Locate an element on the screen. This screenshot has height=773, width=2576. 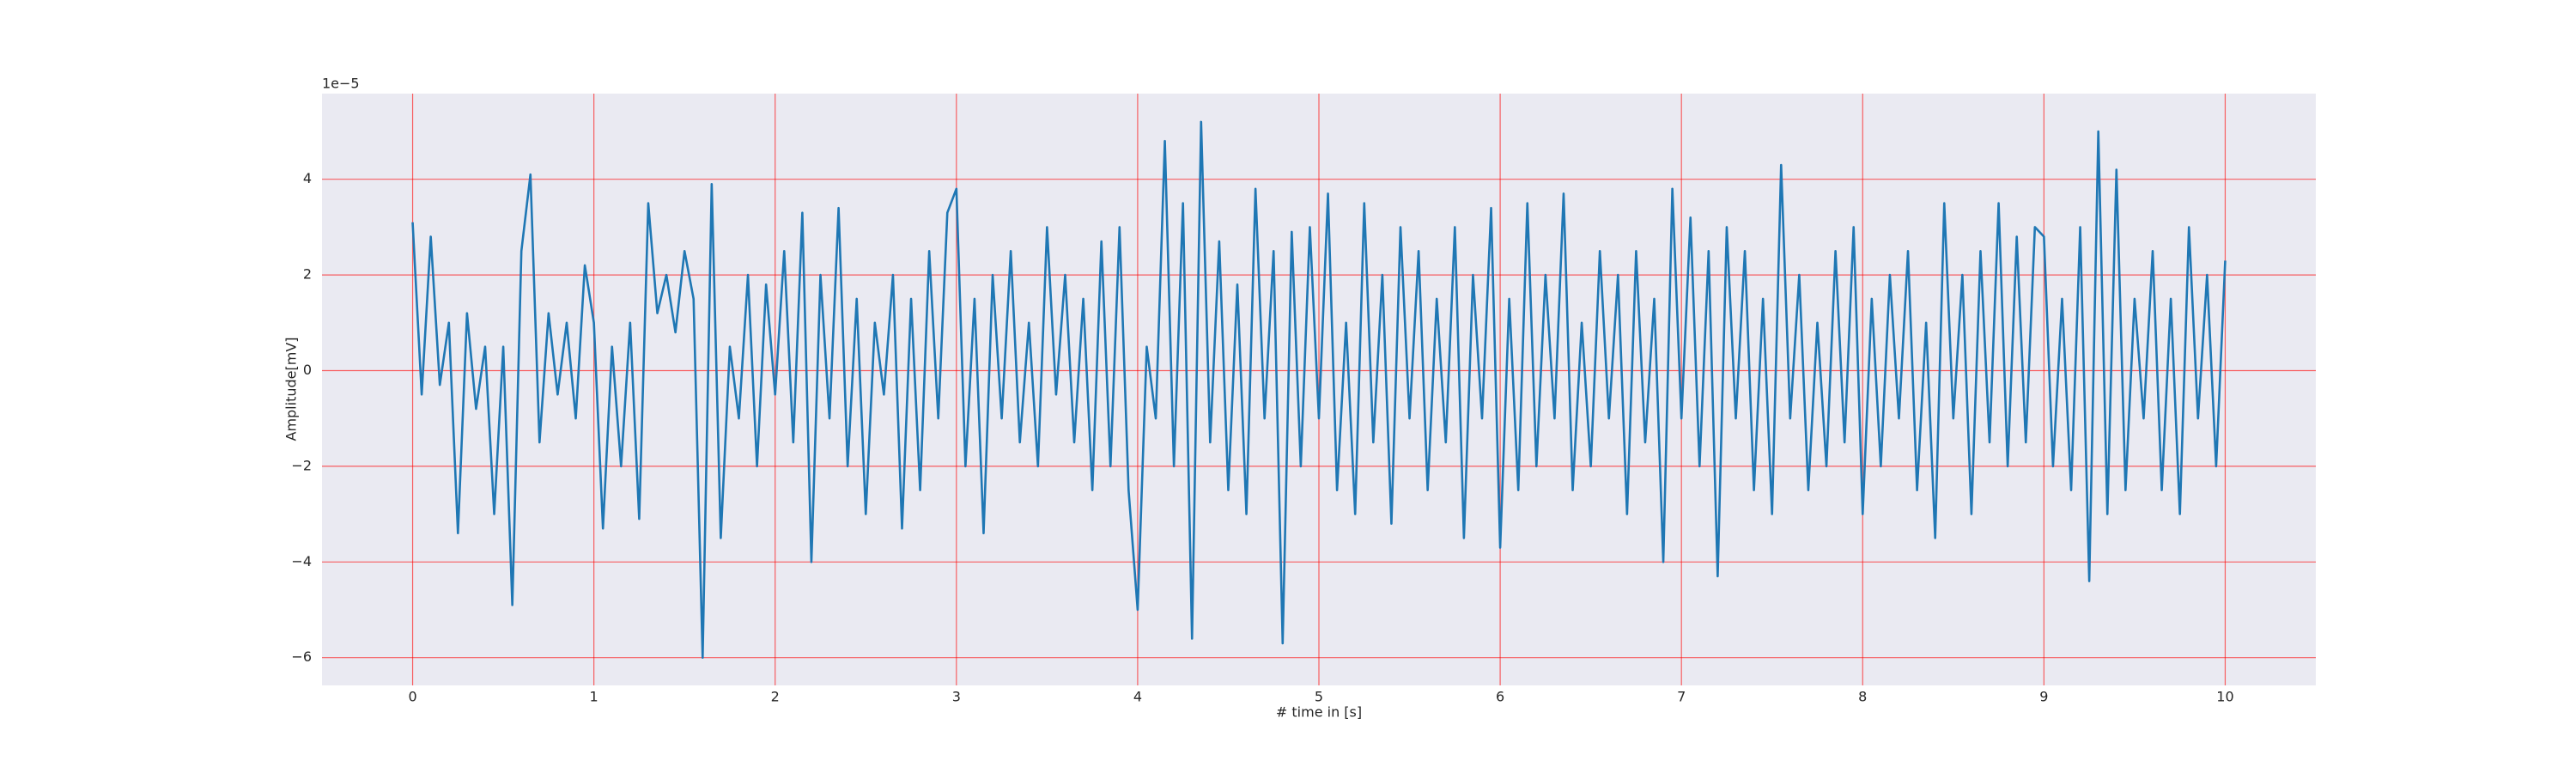
x-tick-label: 6 is located at coordinates (1500, 697).